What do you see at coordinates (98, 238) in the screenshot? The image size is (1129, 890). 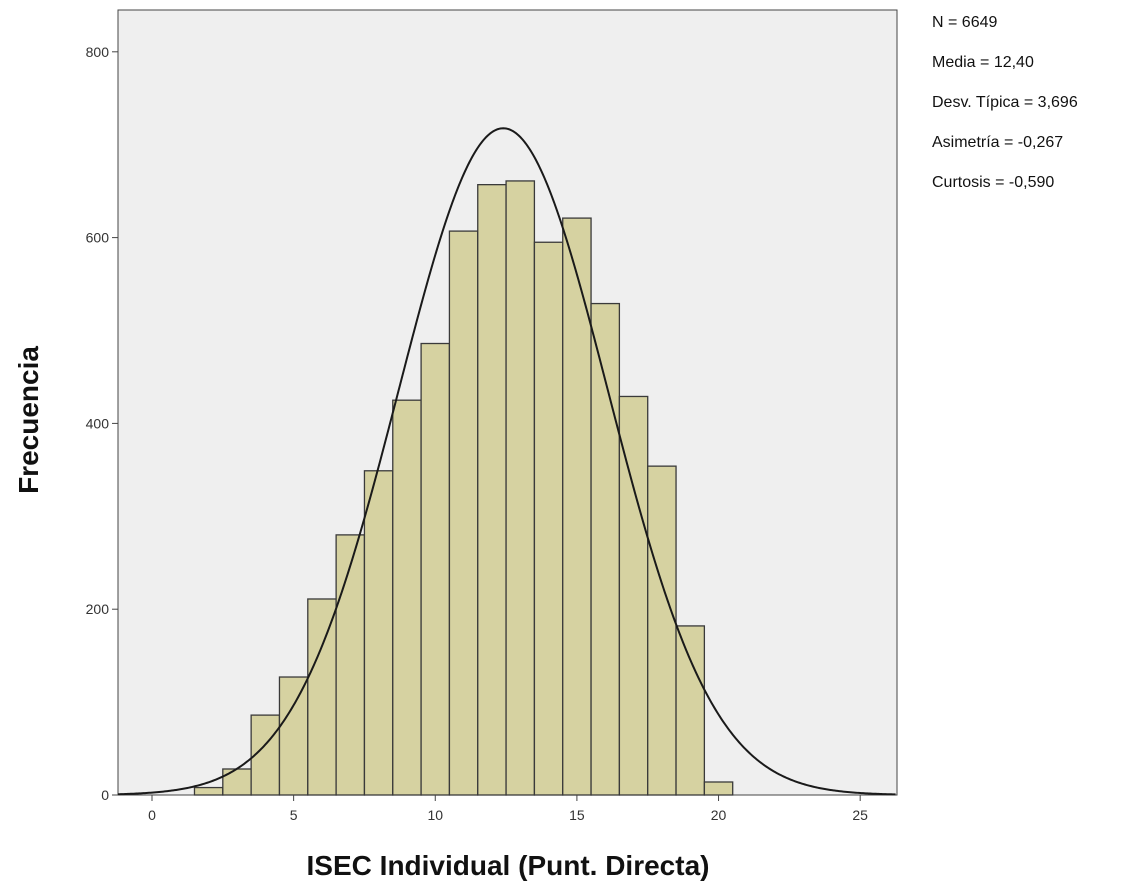 I see `y-tick-label: 600` at bounding box center [98, 238].